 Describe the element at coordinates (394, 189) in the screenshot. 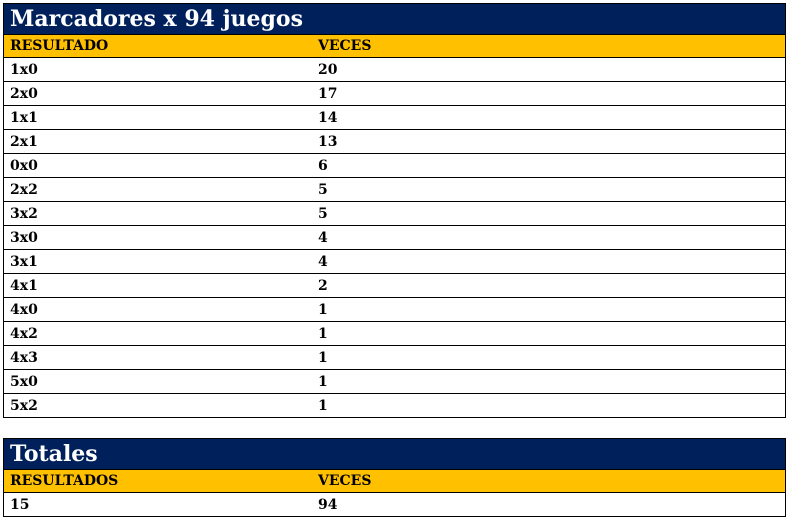

I see `table-row: 2x2 5` at that location.